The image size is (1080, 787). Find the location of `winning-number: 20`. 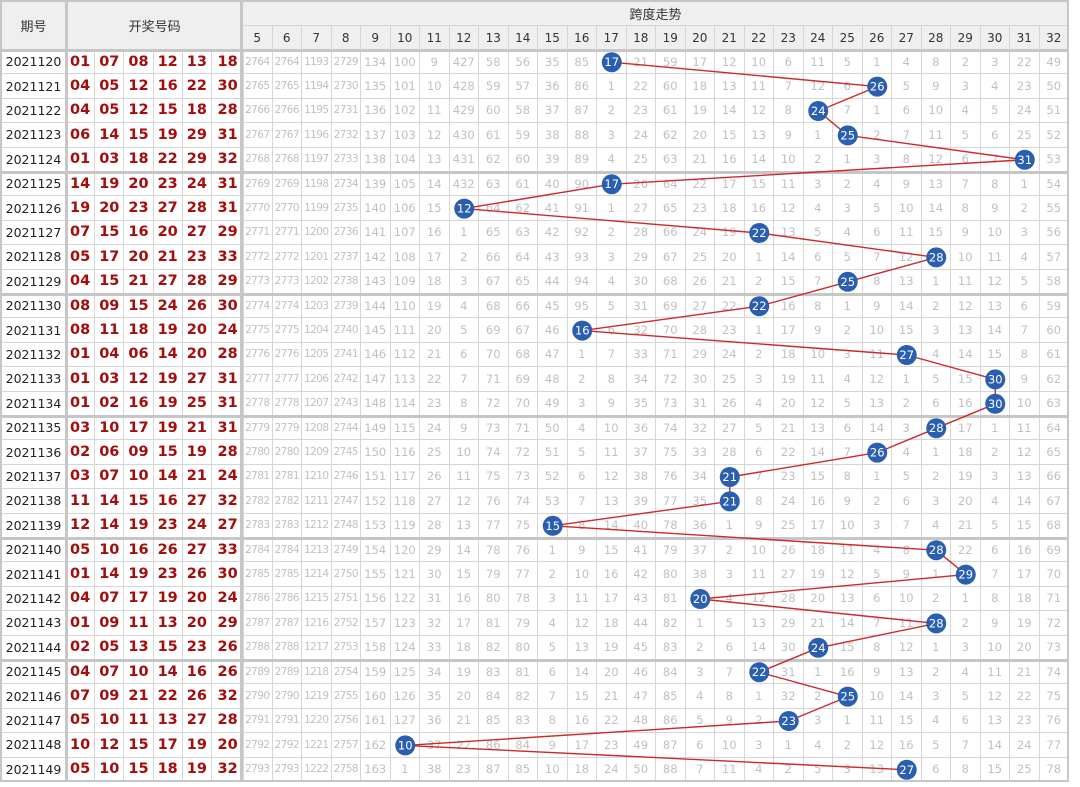

winning-number: 20 is located at coordinates (197, 623).